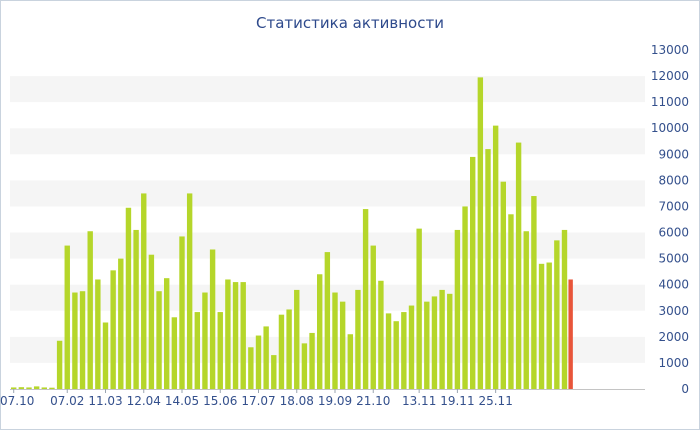  Describe the element at coordinates (673, 206) in the screenshot. I see `y-tick-label: 7000` at that location.